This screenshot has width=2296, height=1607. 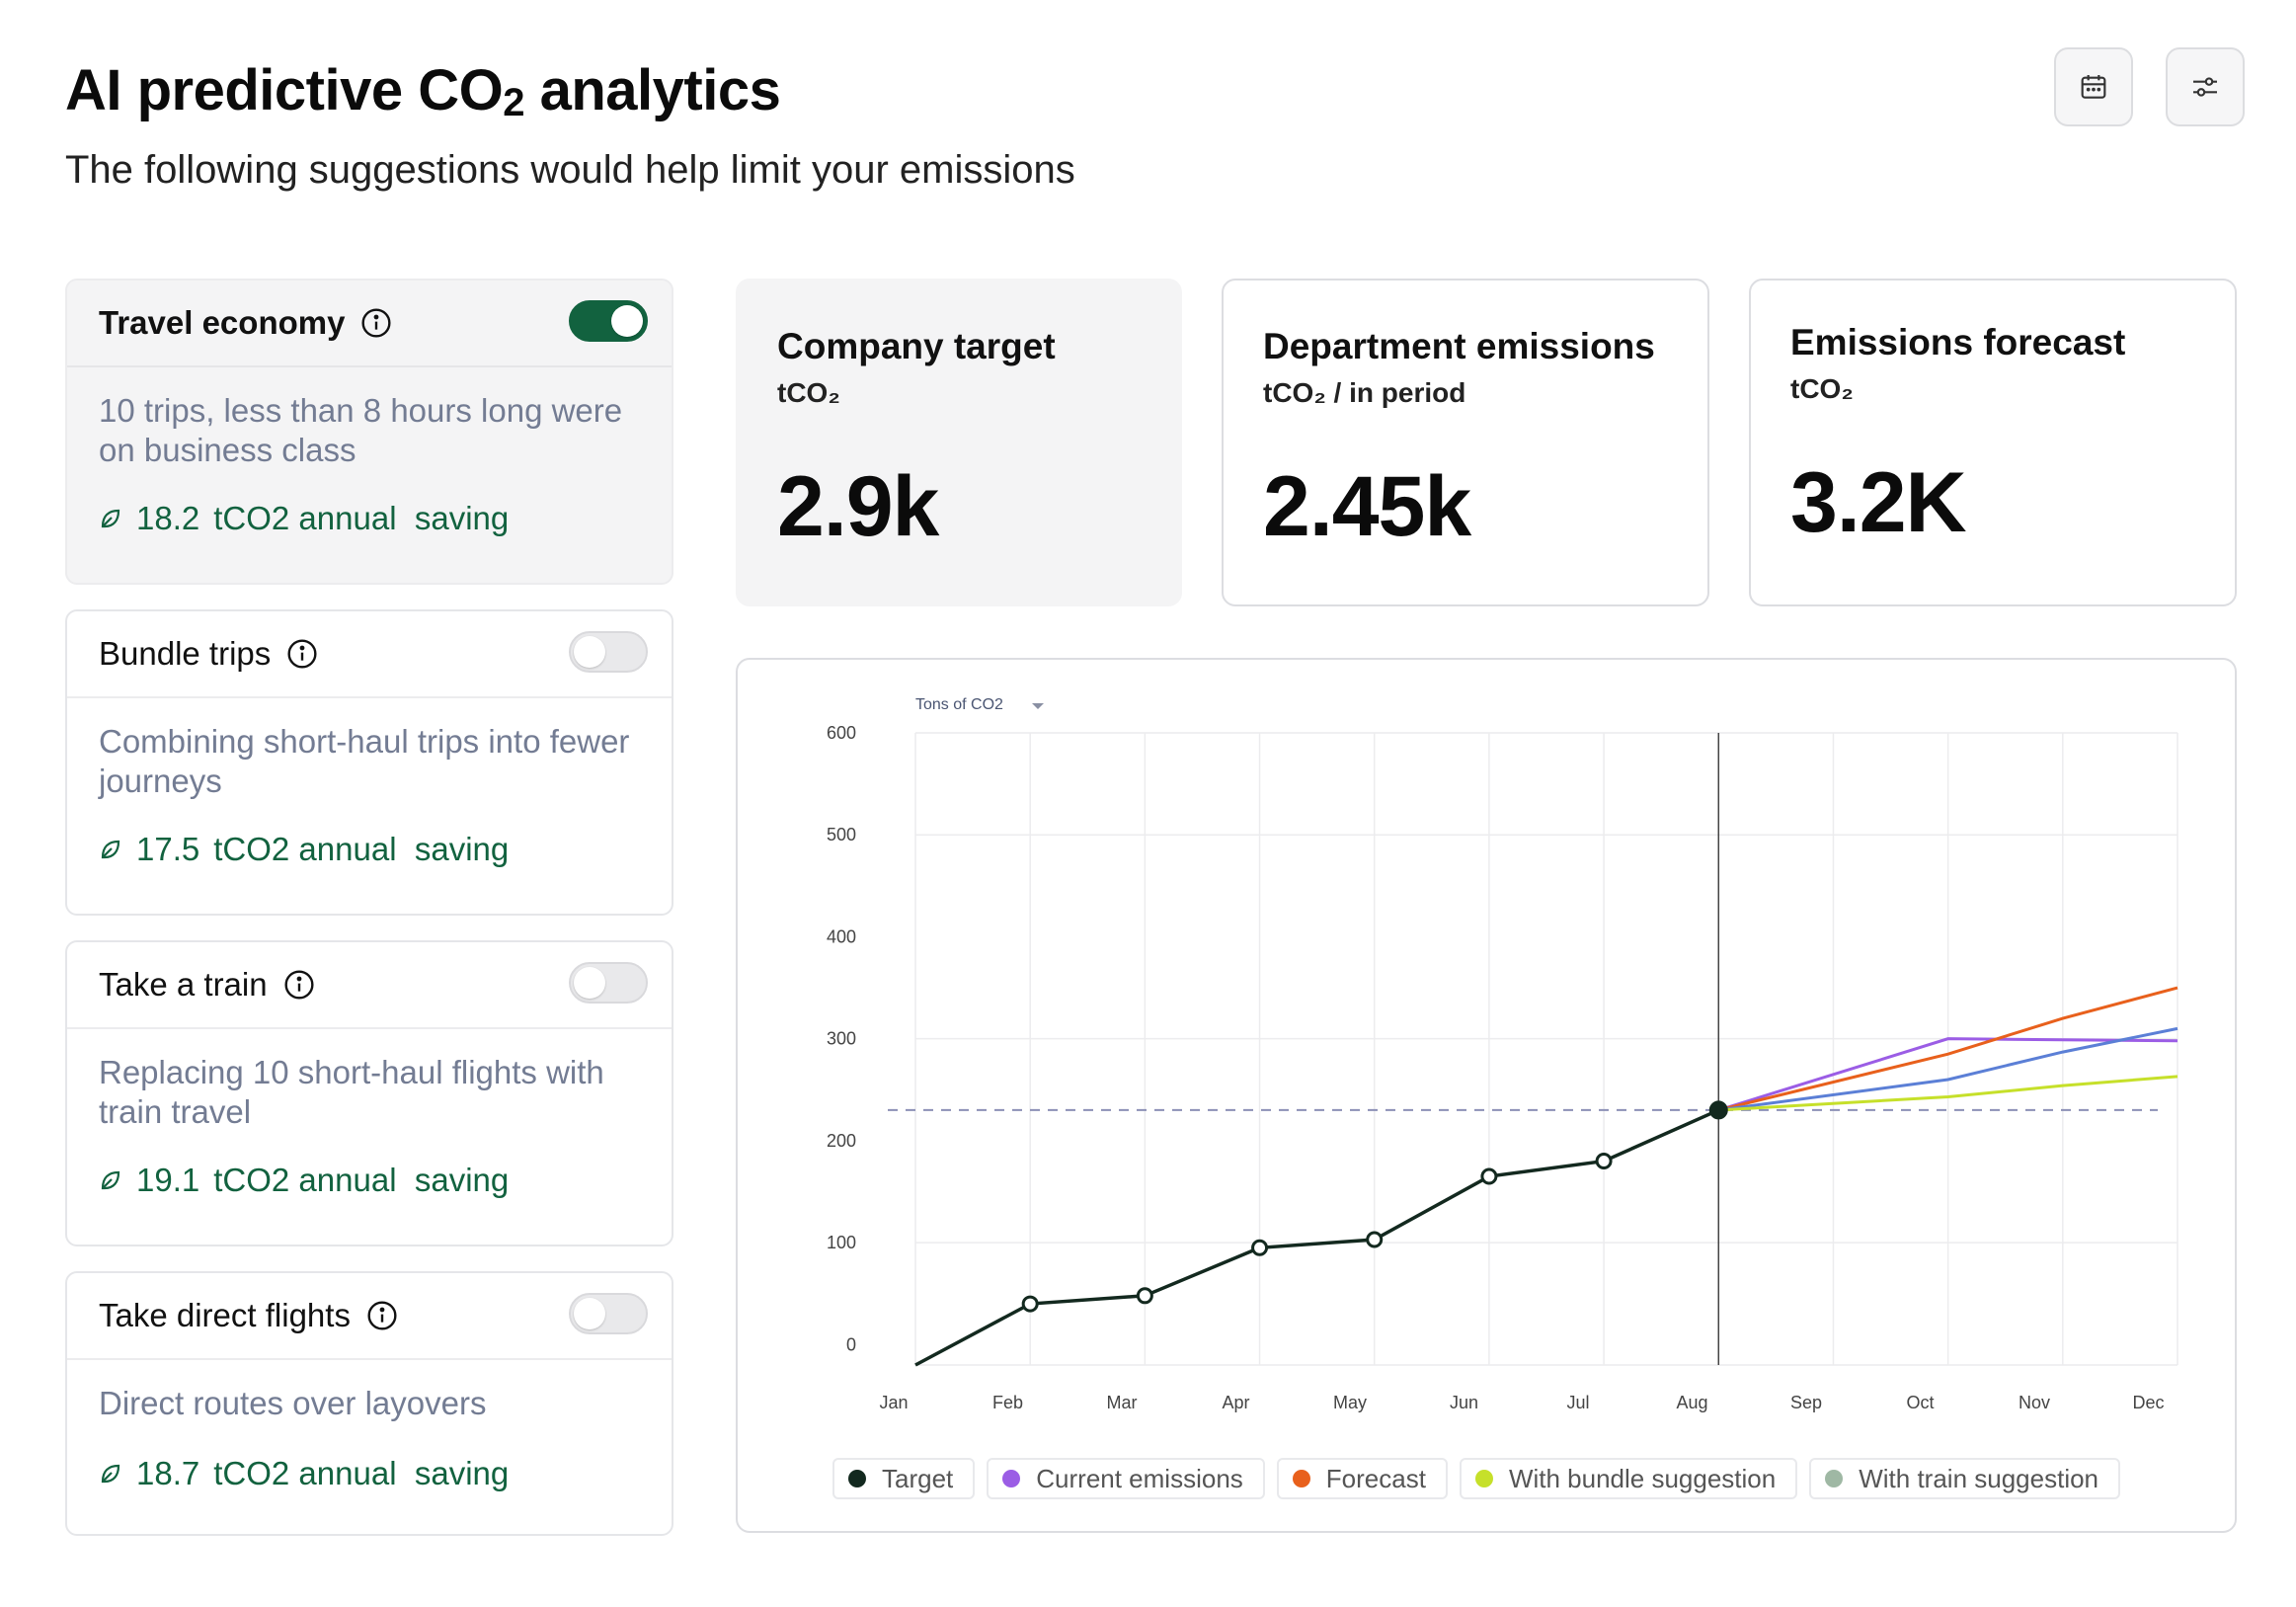 I want to click on x-tick-label: Dec, so click(x=2148, y=1402).